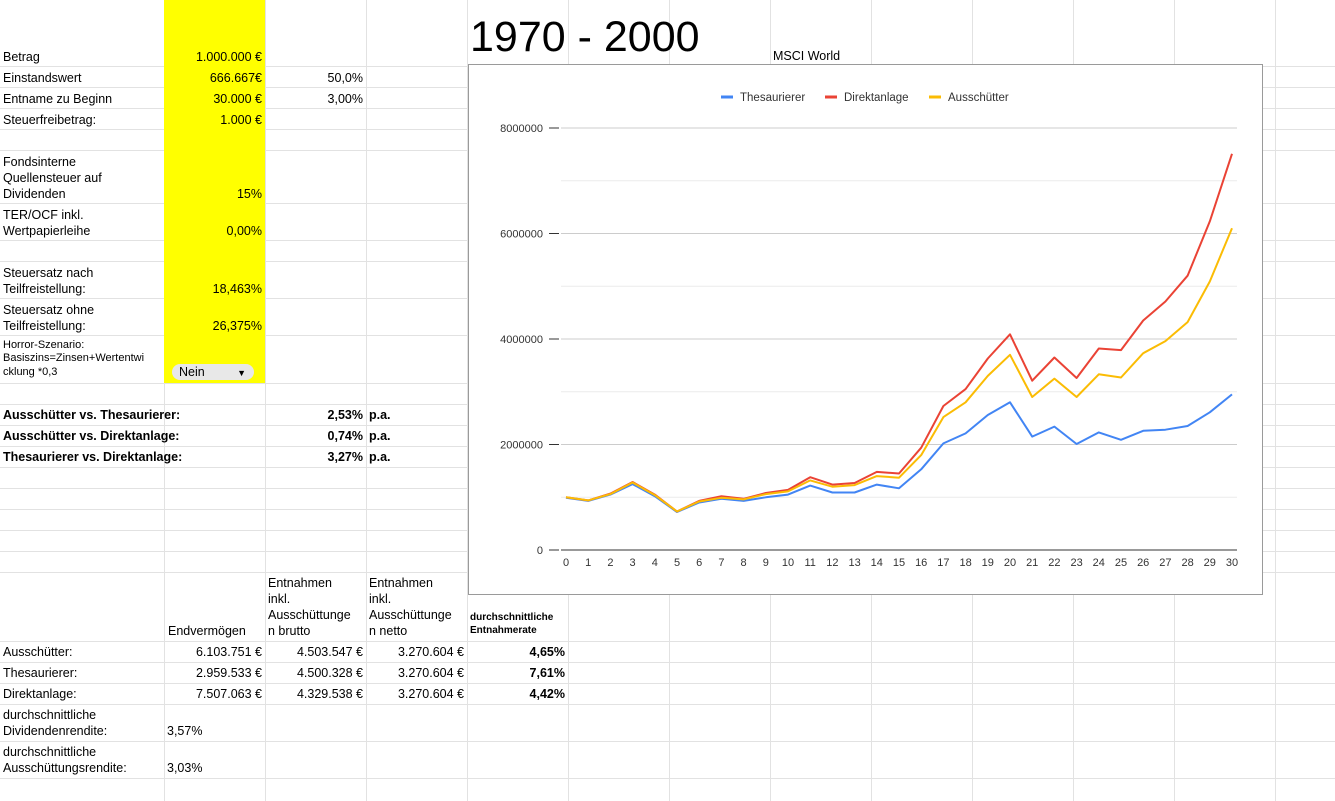 The height and width of the screenshot is (801, 1335). What do you see at coordinates (92, 415) in the screenshot?
I see `comparison-label-aus-thes: Ausschütter vs. Thesaurierer:` at bounding box center [92, 415].